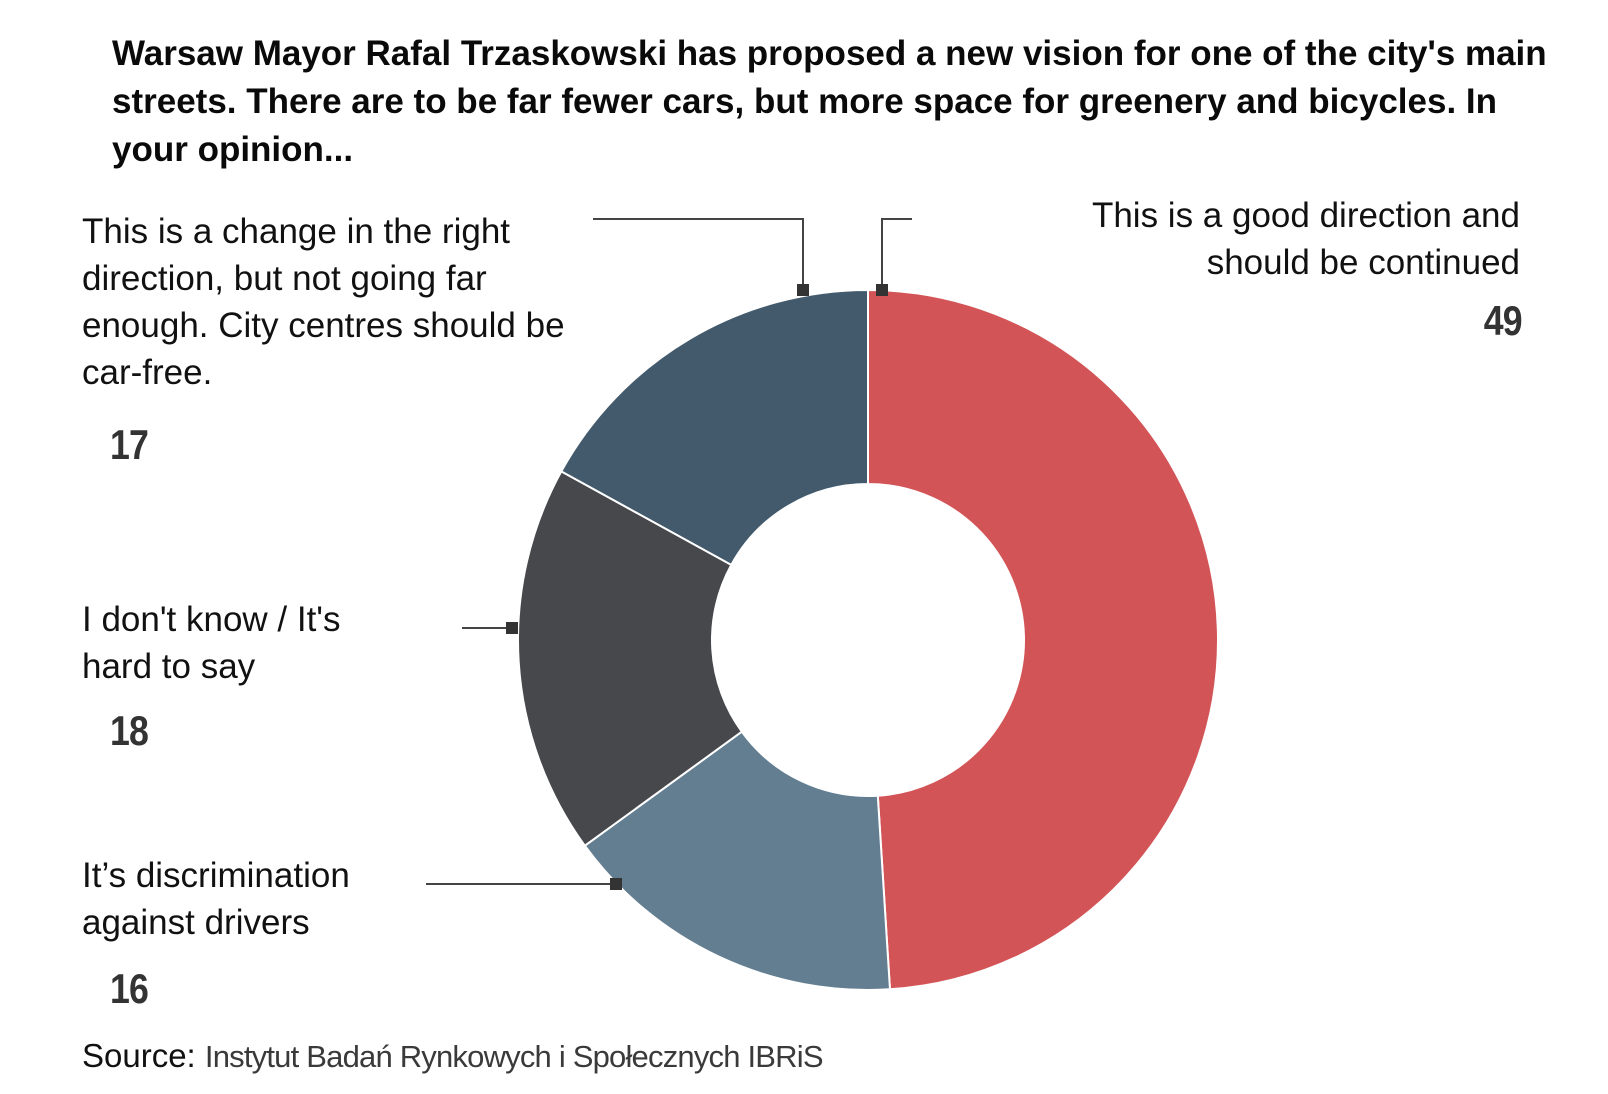  I want to click on donut-slice-right-direction, so click(714, 427).